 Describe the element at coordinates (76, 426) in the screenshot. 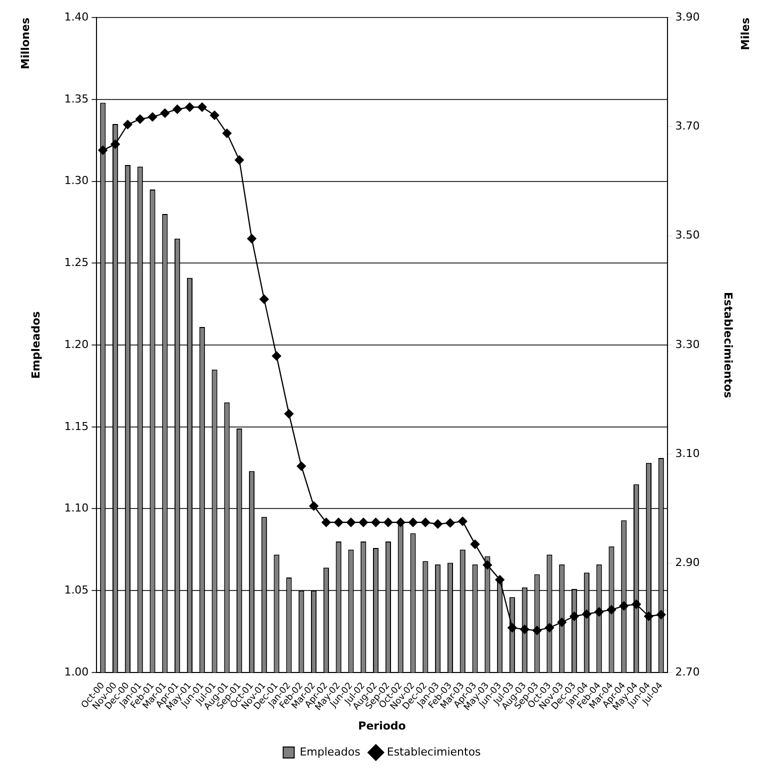

I see `y-tick-label: 1.15` at that location.